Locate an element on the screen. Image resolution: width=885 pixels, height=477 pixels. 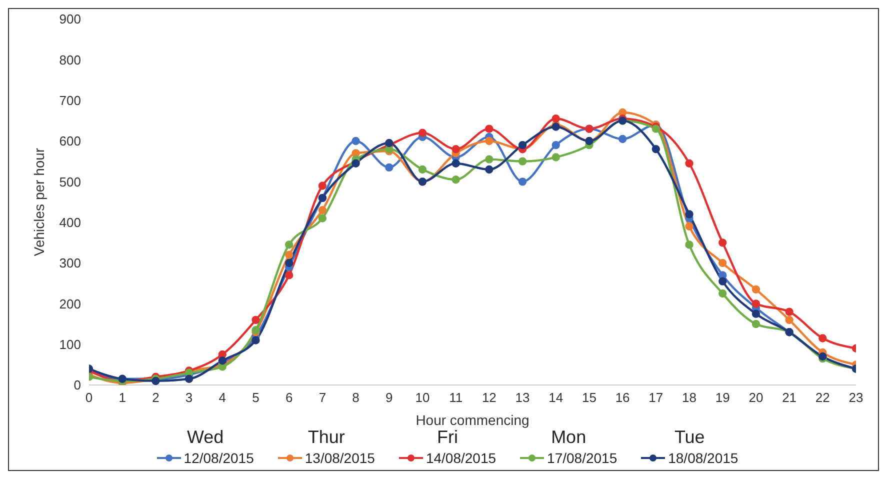
text: Wed is located at coordinates (205, 437).